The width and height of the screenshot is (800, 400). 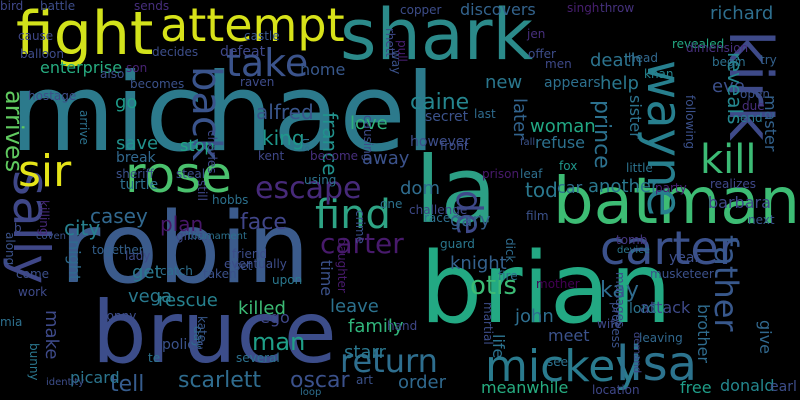 What do you see at coordinates (147, 272) in the screenshot?
I see `cloud-word: get` at bounding box center [147, 272].